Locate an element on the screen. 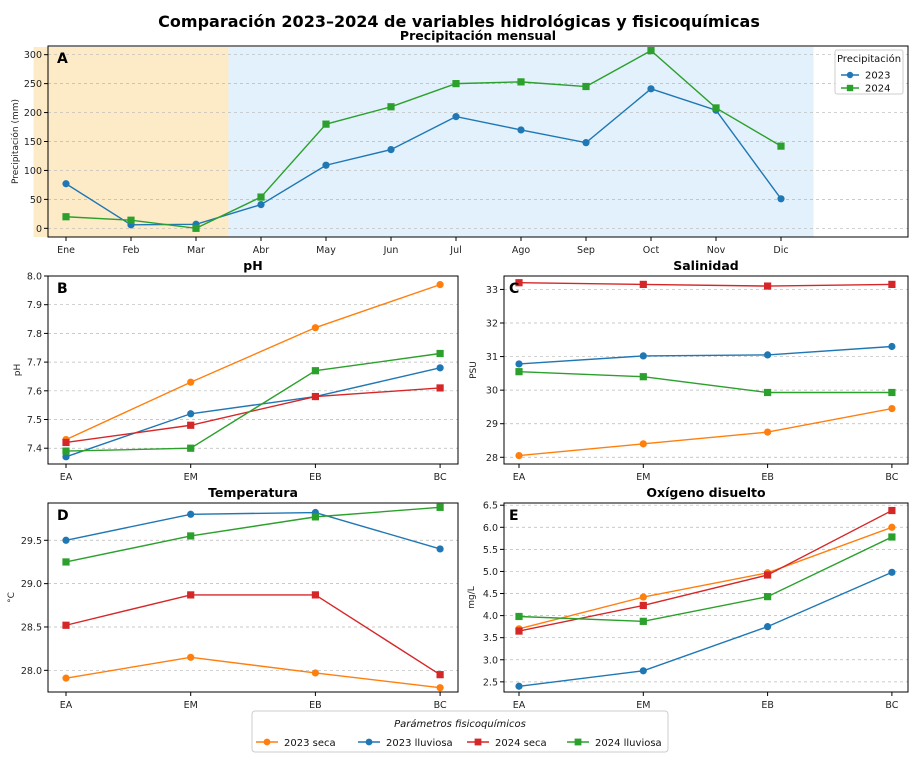 This screenshot has width=918, height=760. legend-entry: 2024 is located at coordinates (877, 89).